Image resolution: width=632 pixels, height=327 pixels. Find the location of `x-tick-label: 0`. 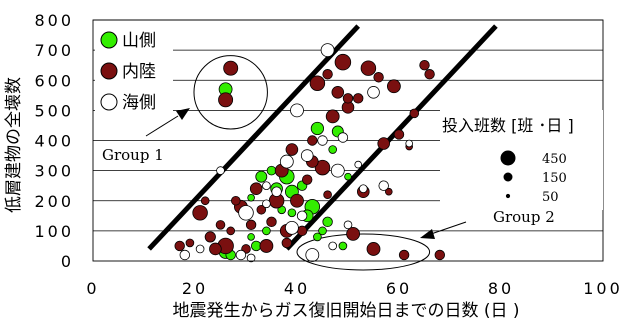

x-tick-label: 0 is located at coordinates (92, 288).